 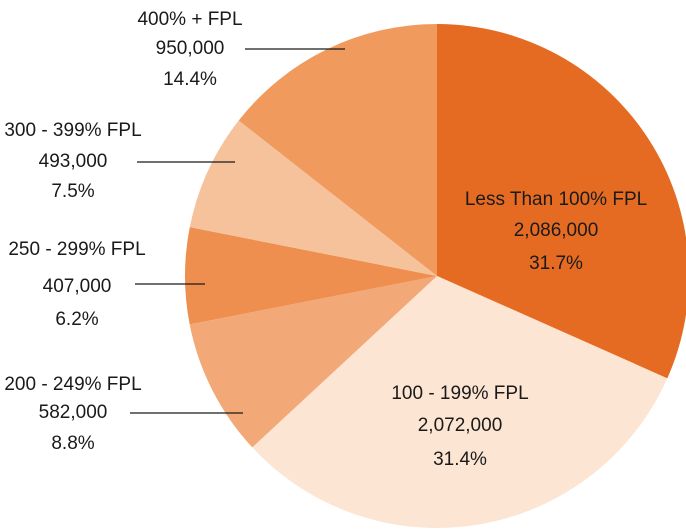 I want to click on slice-percent: 6.2%, so click(x=76, y=319).